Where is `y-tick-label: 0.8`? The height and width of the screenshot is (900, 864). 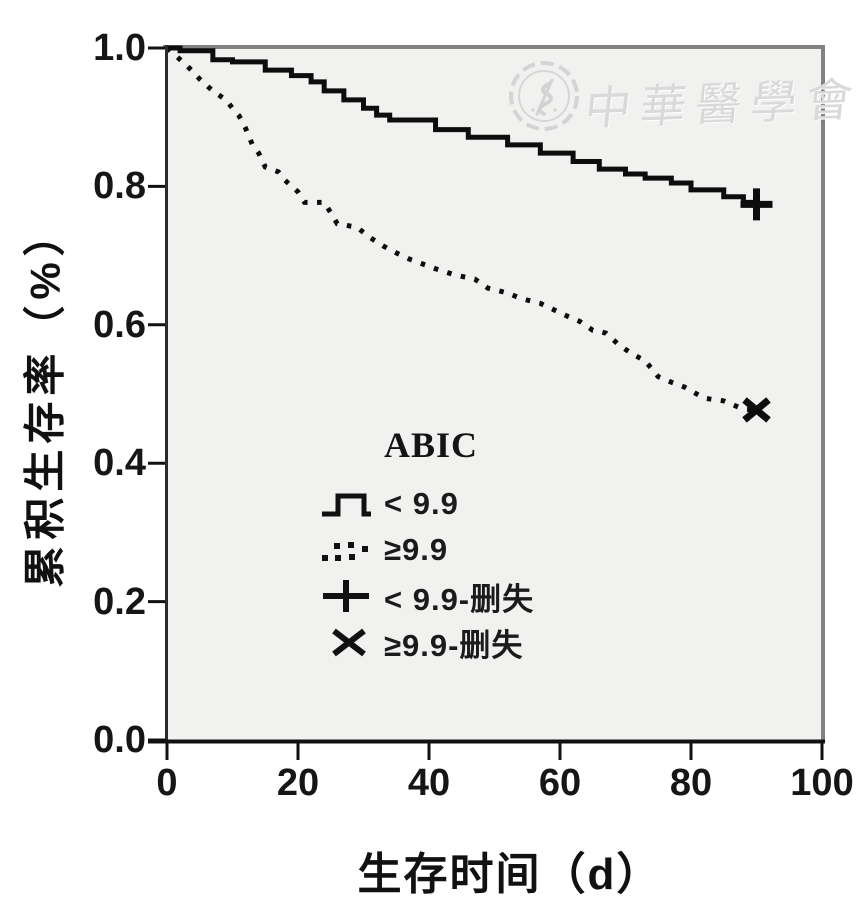 y-tick-label: 0.8 is located at coordinates (119, 186).